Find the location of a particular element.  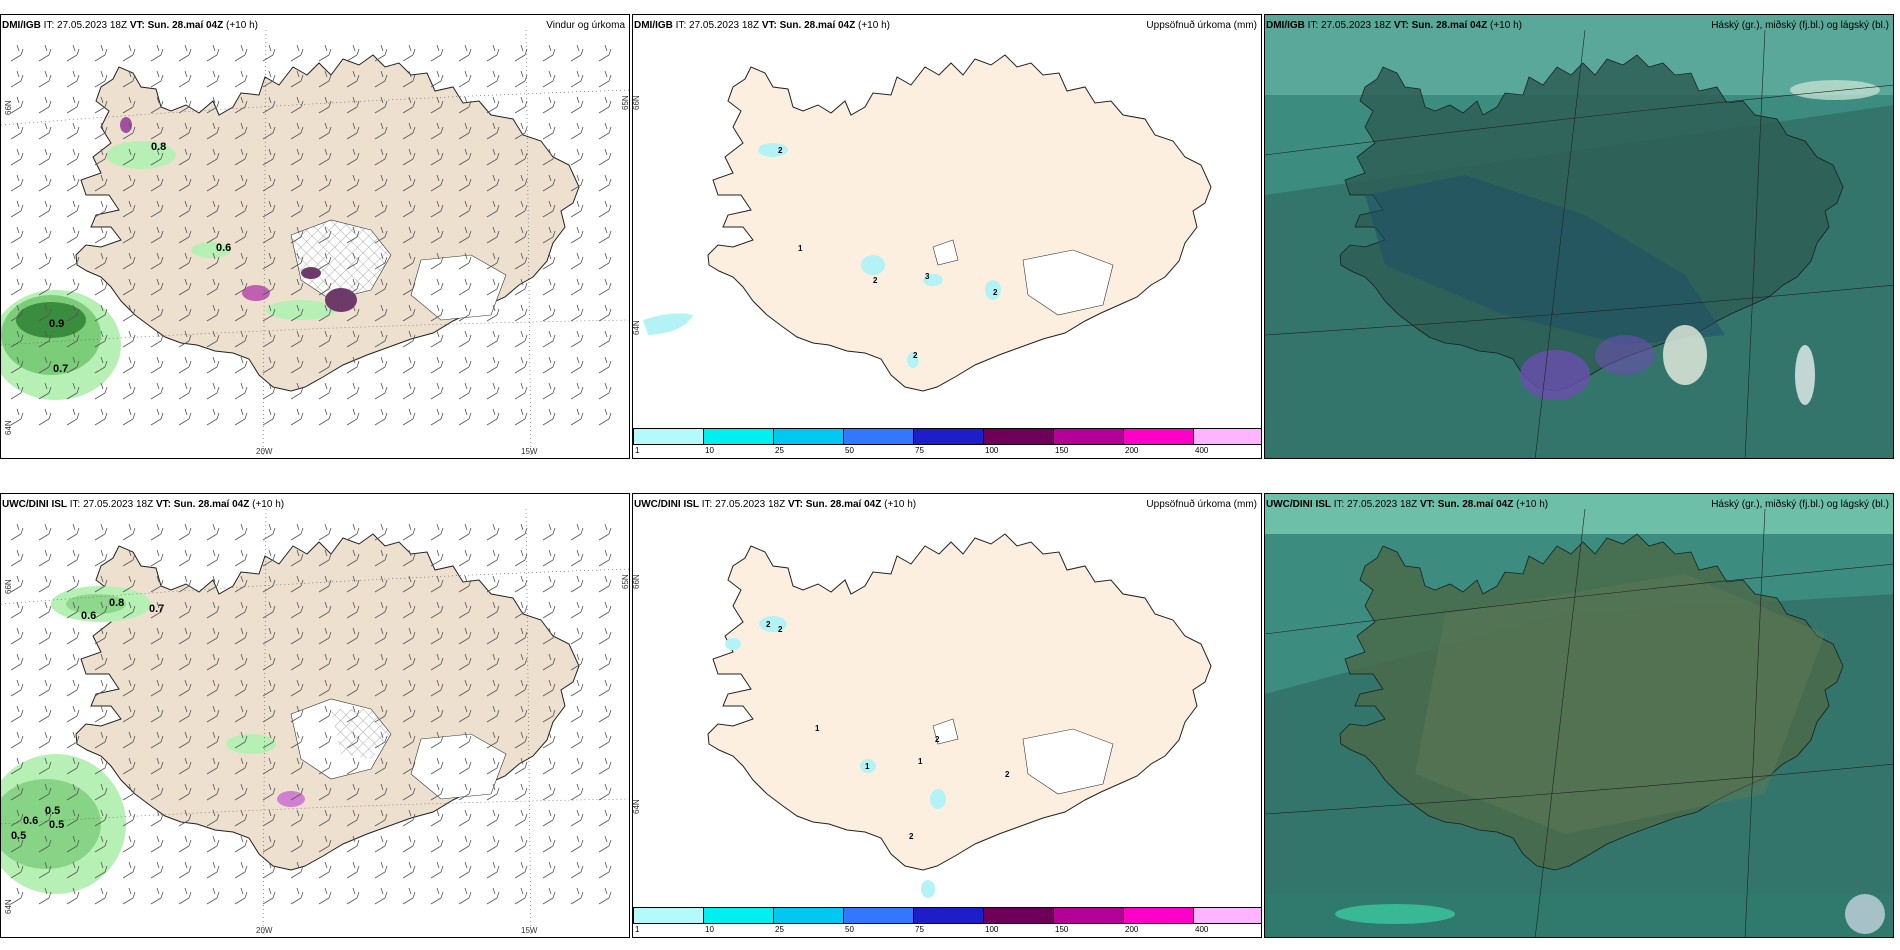

it-label: IT: is located at coordinates (75, 504).